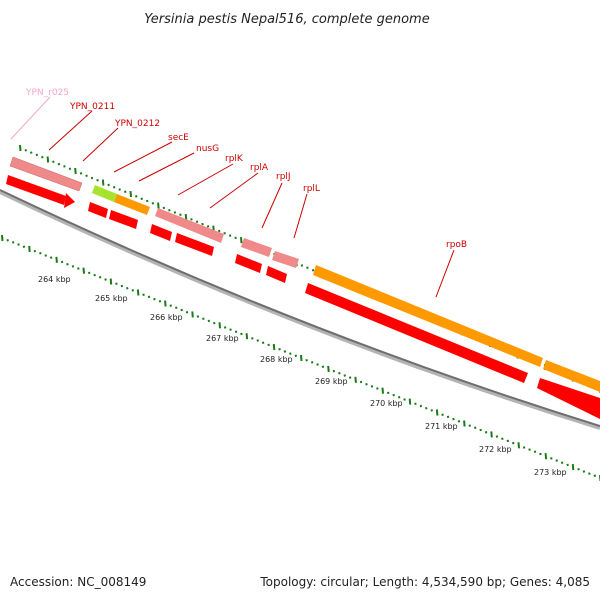 The width and height of the screenshot is (600, 600). I want to click on gene-label-rpla: rplA, so click(259, 168).